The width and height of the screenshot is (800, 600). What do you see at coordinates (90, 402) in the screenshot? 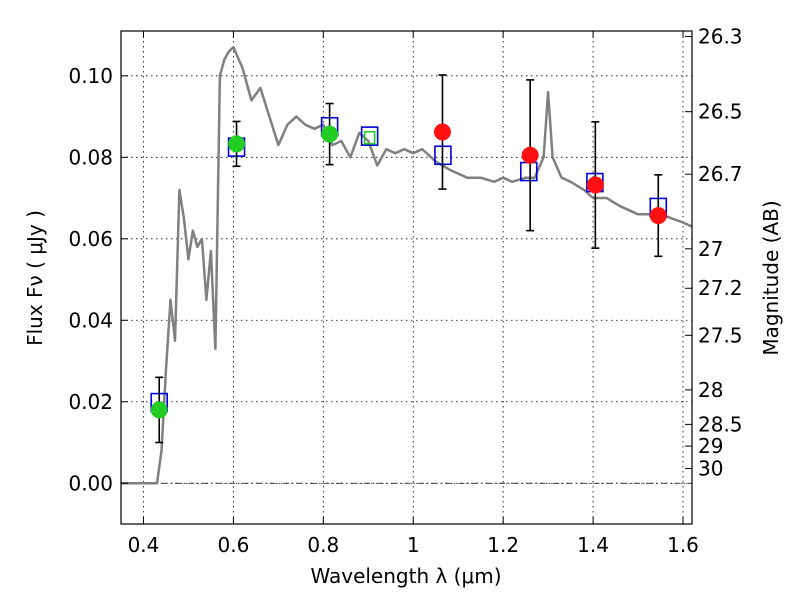
I see `y-tick-label: 0.02` at bounding box center [90, 402].